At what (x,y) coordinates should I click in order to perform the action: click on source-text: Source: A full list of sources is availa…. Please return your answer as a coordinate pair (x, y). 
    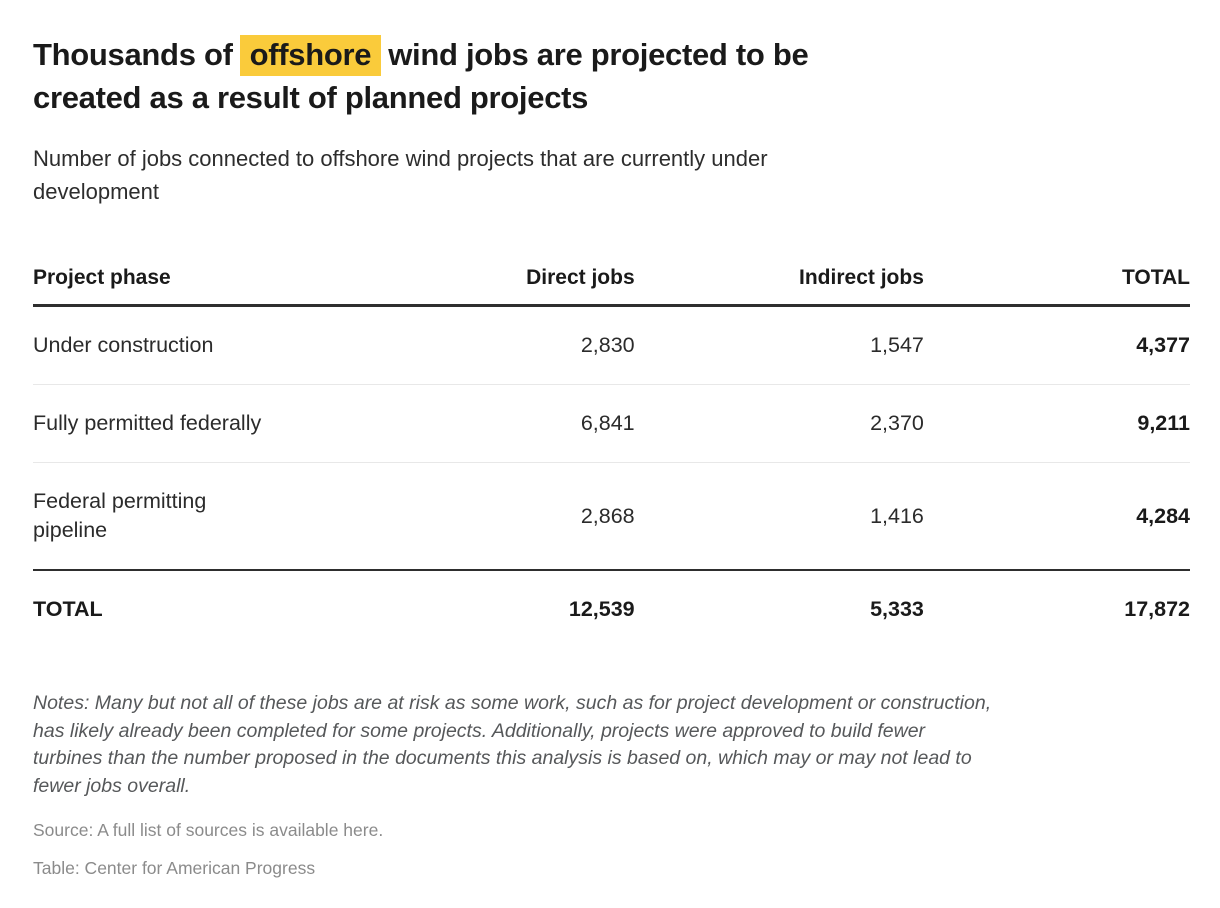
    Looking at the image, I should click on (611, 830).